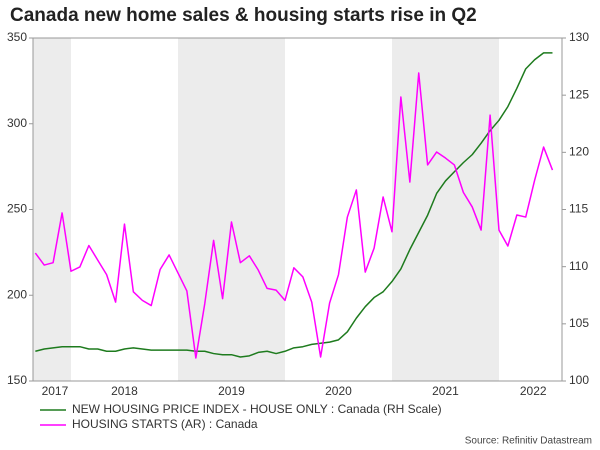 The width and height of the screenshot is (600, 450). What do you see at coordinates (17, 209) in the screenshot?
I see `y-tick-label: 250` at bounding box center [17, 209].